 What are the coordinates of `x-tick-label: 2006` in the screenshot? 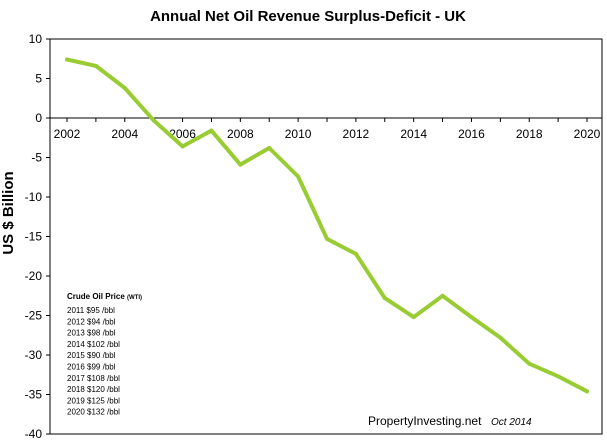 It's located at (182, 134).